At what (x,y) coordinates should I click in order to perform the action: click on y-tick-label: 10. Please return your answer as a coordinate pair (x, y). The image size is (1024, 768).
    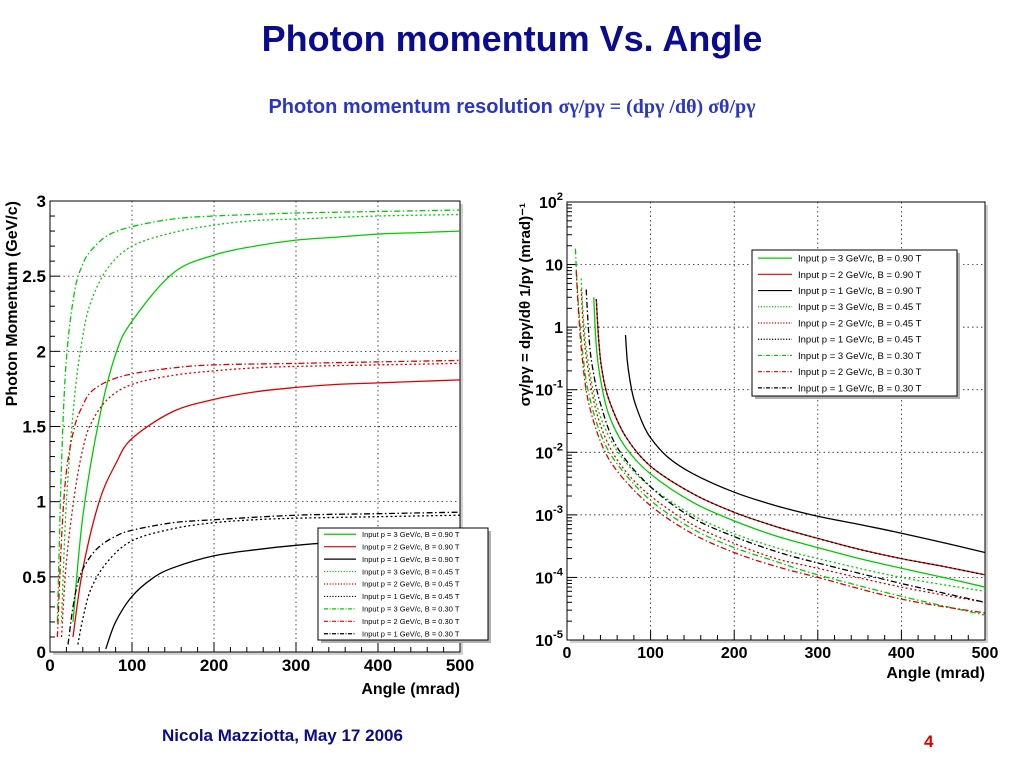
    Looking at the image, I should click on (554, 266).